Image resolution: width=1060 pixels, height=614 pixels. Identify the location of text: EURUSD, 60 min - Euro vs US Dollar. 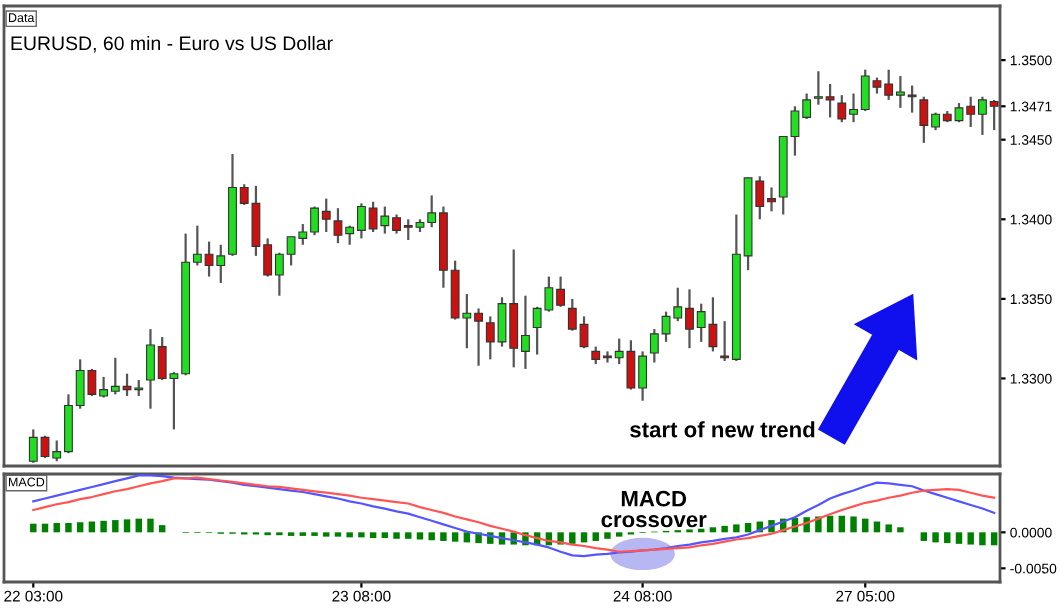
(172, 44).